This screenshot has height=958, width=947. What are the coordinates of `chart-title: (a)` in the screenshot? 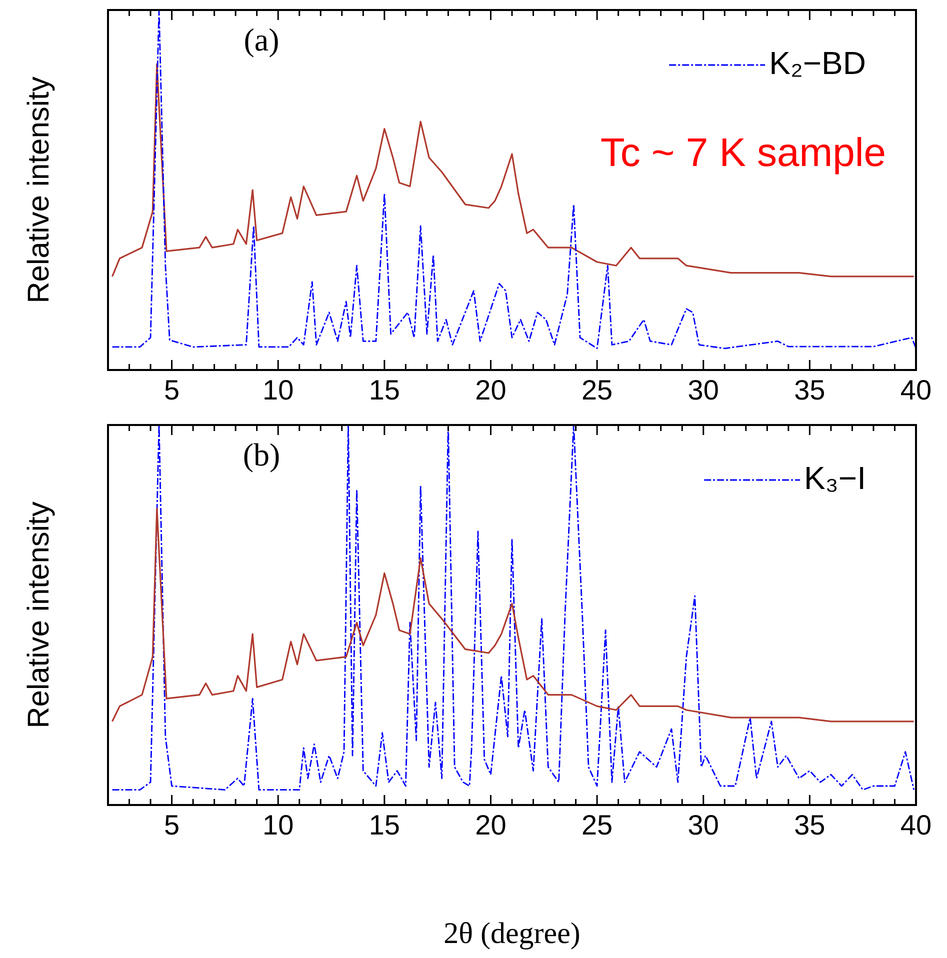 It's located at (262, 39).